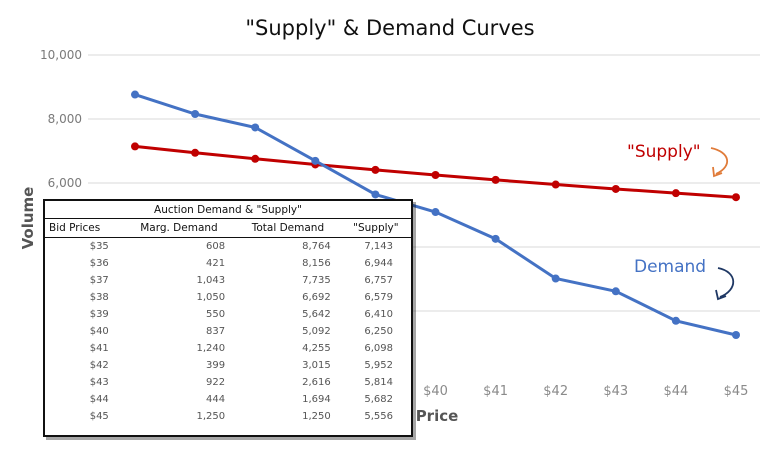 This screenshot has width=777, height=453. I want to click on x-tick-label: $42, so click(555, 391).